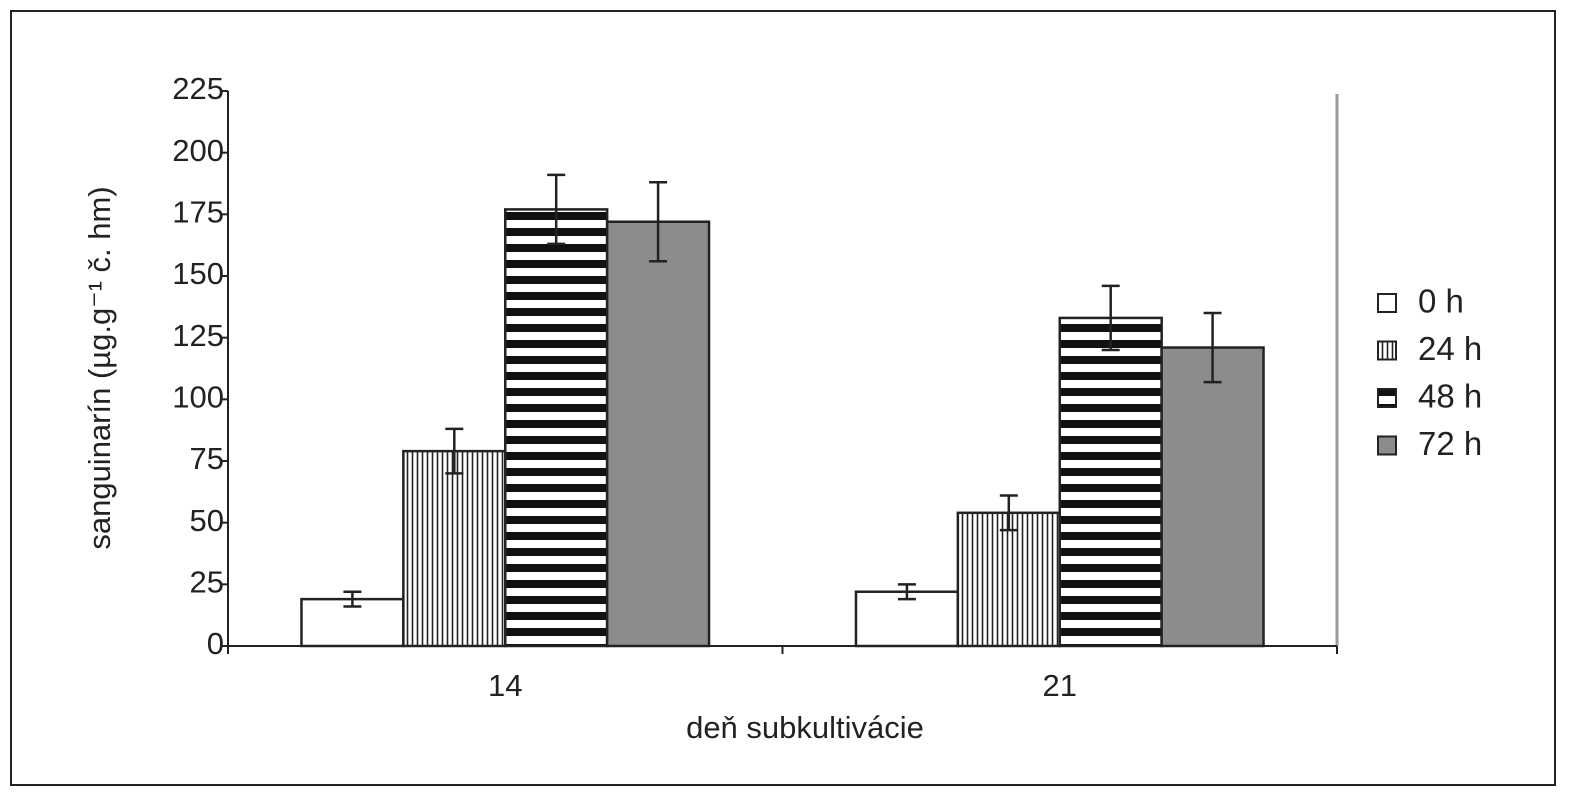 The image size is (1580, 800). I want to click on y-tick-label: 100, so click(198, 397).